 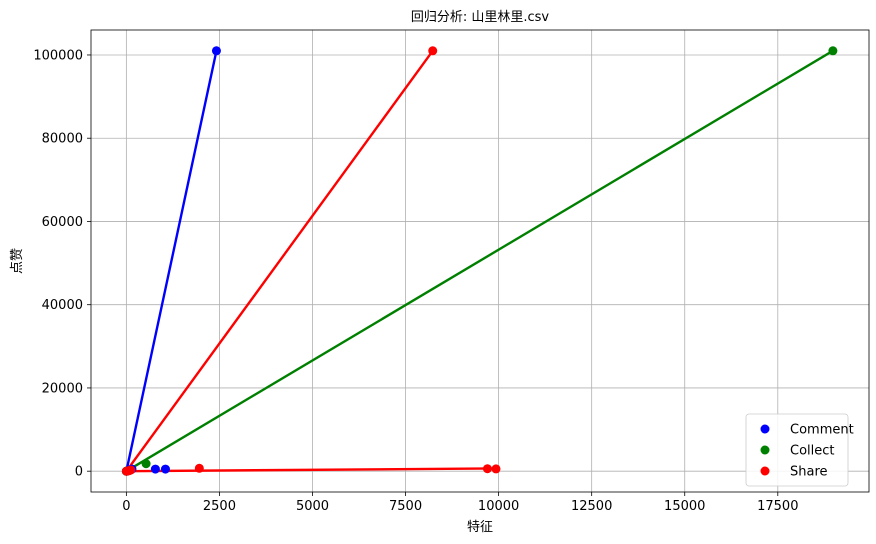 What do you see at coordinates (62, 388) in the screenshot?
I see `y-tick-label: 20000` at bounding box center [62, 388].